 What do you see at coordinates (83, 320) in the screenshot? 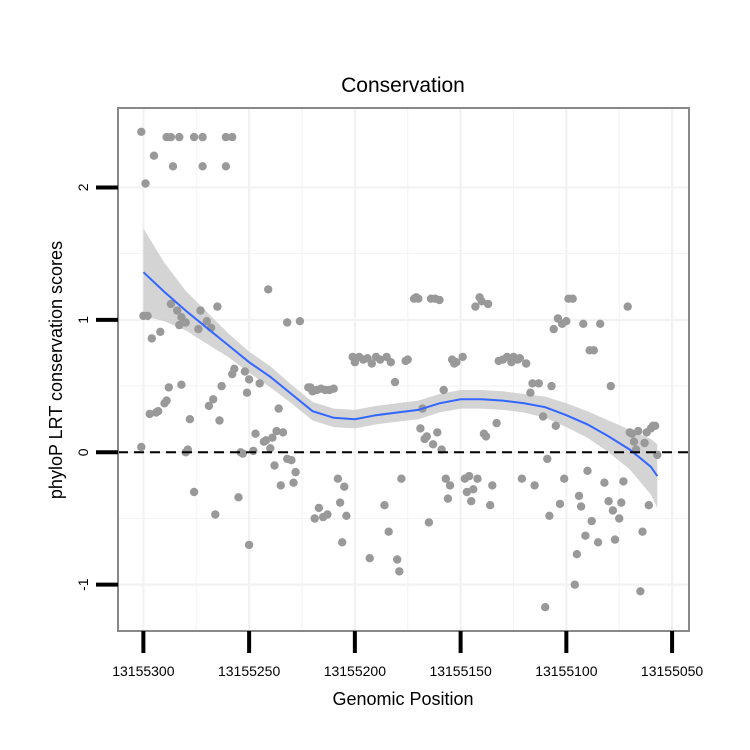
I see `y-tick-label: 1` at bounding box center [83, 320].